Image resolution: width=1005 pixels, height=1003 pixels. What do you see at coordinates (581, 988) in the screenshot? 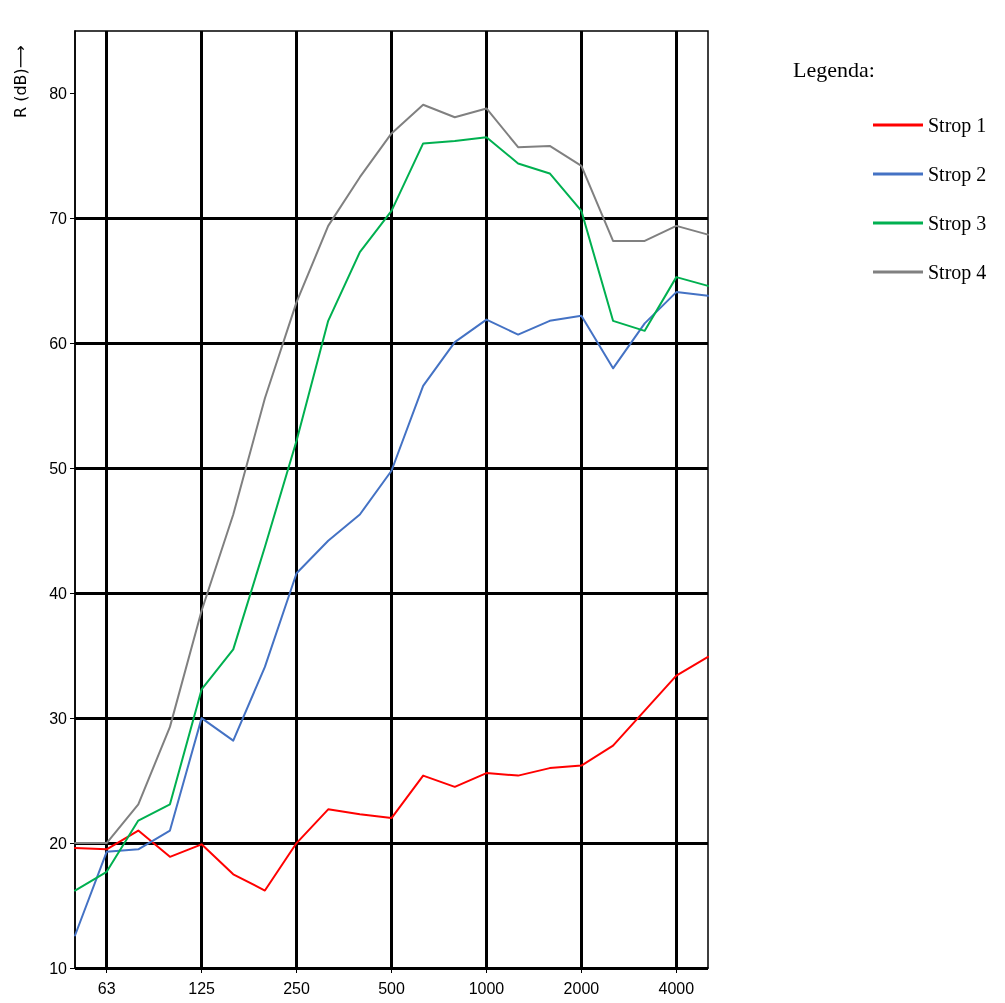
I see `x-tick-label: 2000` at bounding box center [581, 988].